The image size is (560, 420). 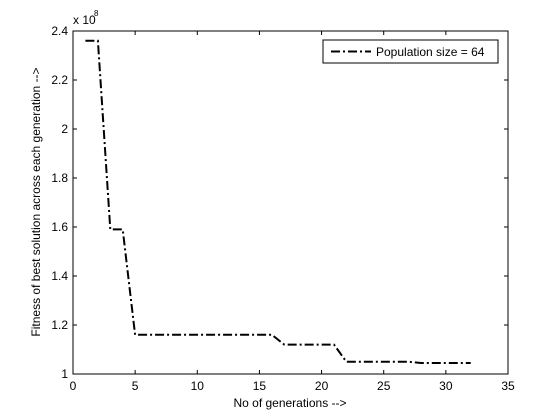 I want to click on y-tick-label: 1, so click(x=64, y=374).